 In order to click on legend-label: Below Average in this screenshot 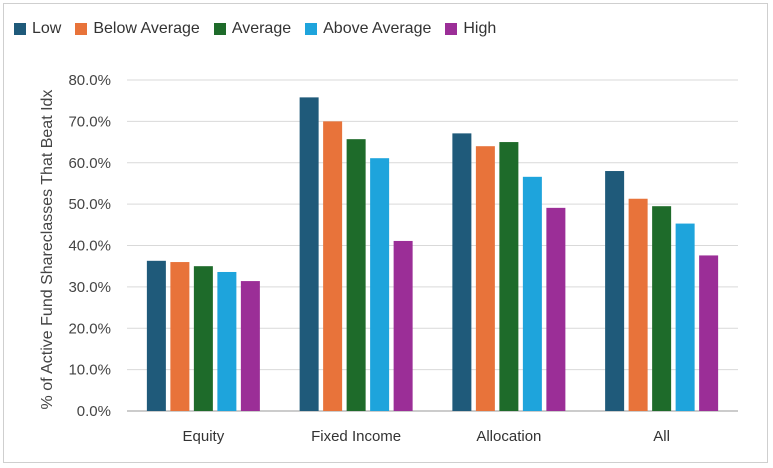, I will do `click(146, 28)`.